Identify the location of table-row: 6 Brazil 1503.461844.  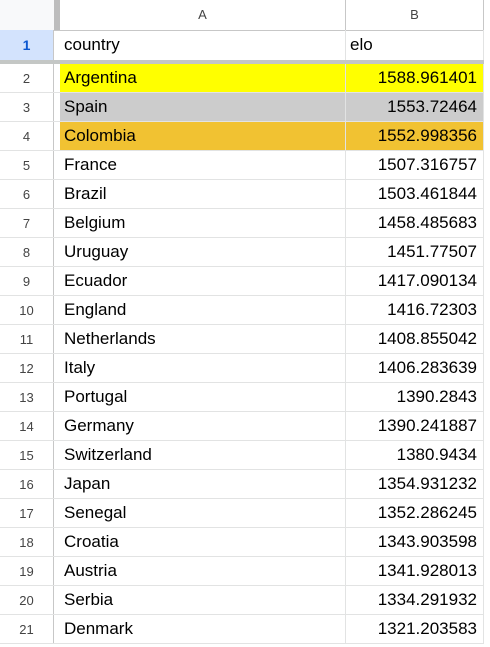
(245, 194).